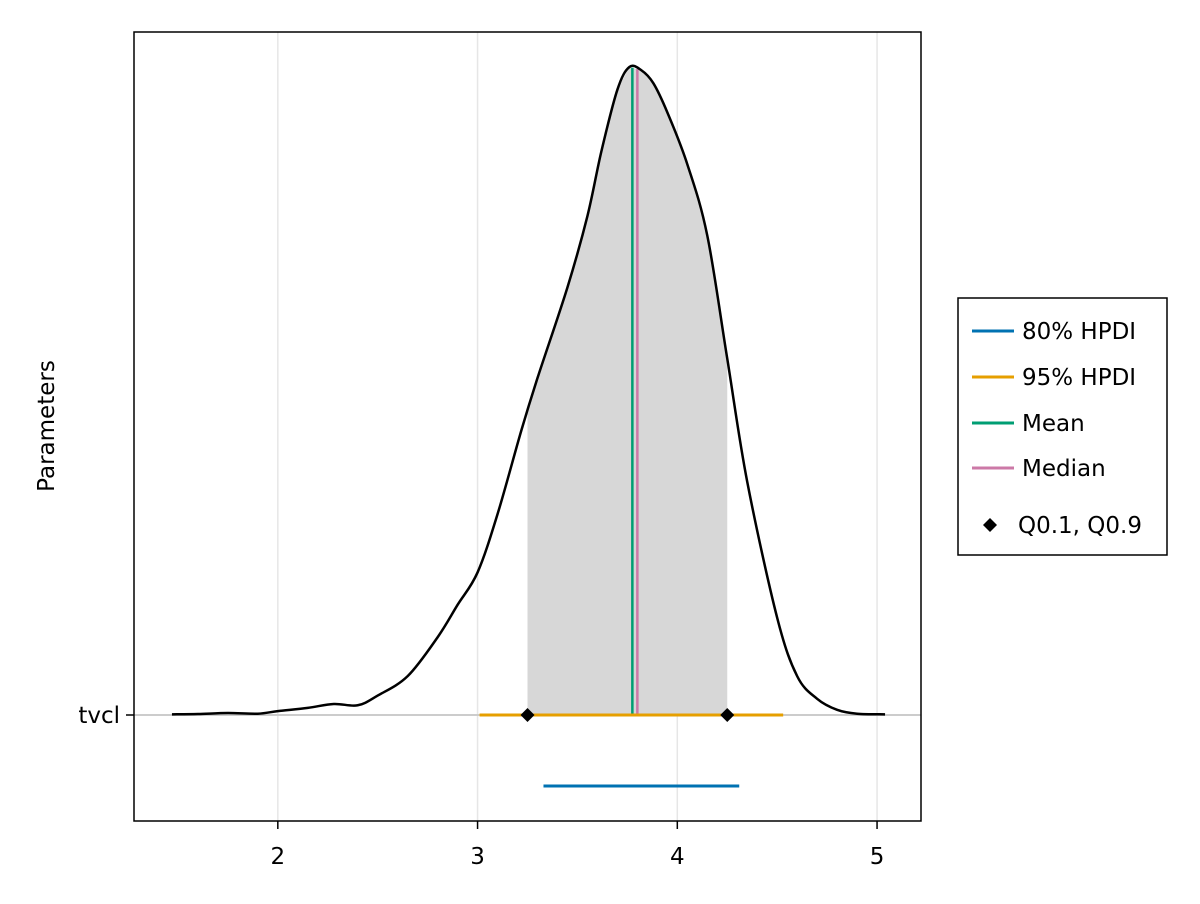 The image size is (1200, 904). Describe the element at coordinates (1064, 469) in the screenshot. I see `legend-label: Median` at that location.